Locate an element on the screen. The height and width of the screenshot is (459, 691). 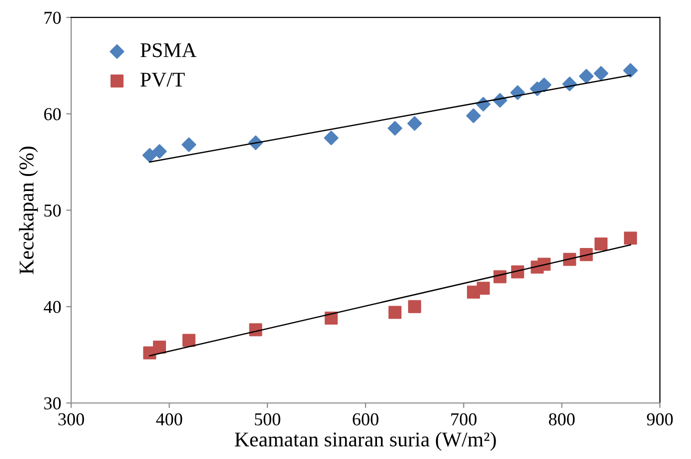
x-tick-label: 500 is located at coordinates (267, 419).